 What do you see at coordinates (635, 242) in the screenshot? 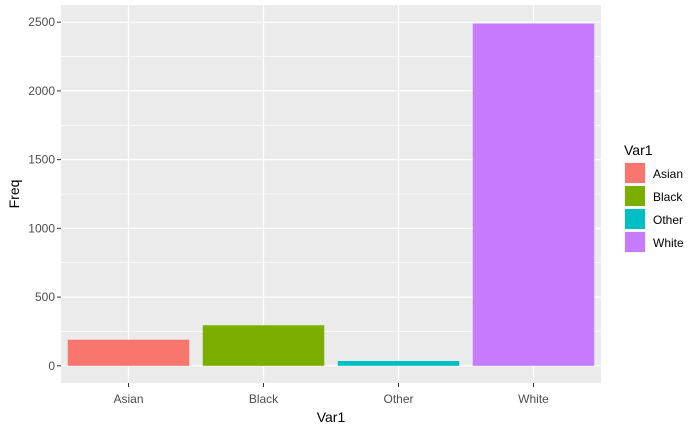
I see `legend-swatch-white` at bounding box center [635, 242].